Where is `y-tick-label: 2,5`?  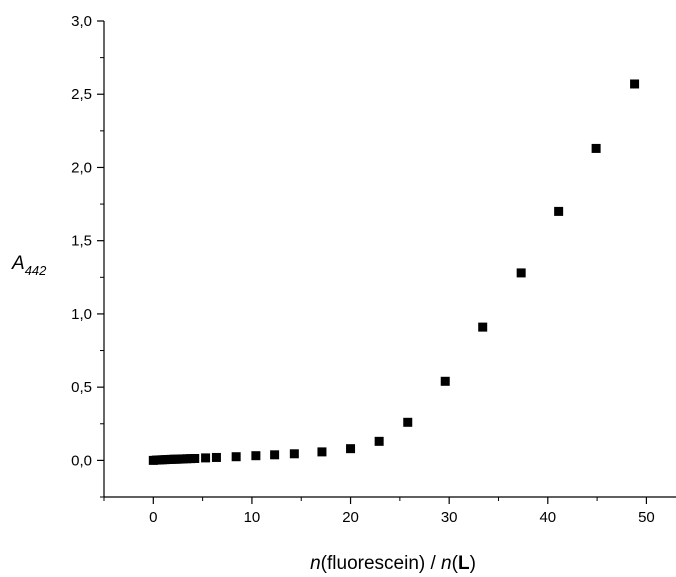
y-tick-label: 2,5 is located at coordinates (81, 94).